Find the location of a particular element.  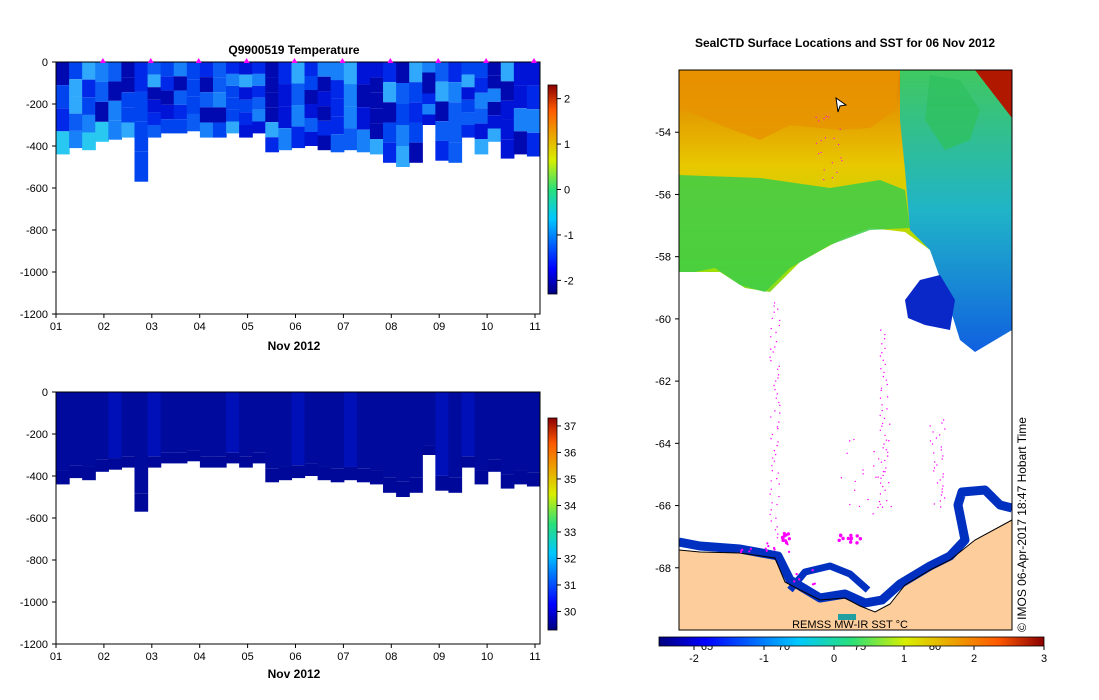

salinity-x-tick-label: 03 is located at coordinates (152, 657).